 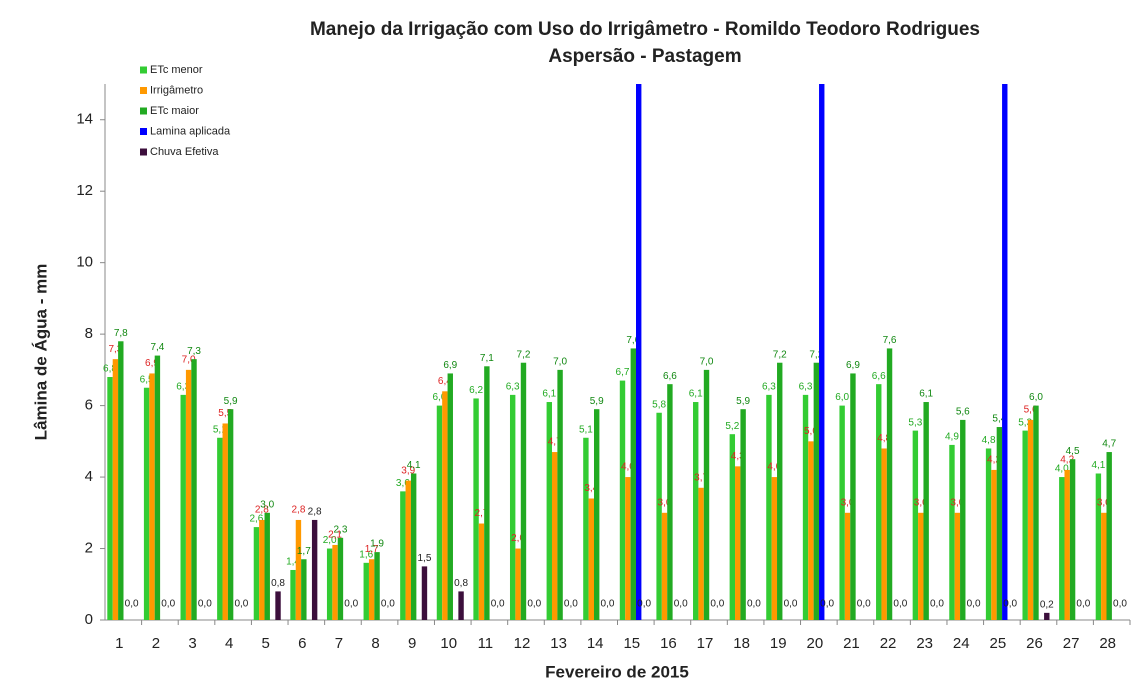 I want to click on data-label: 7,1, so click(x=487, y=358).